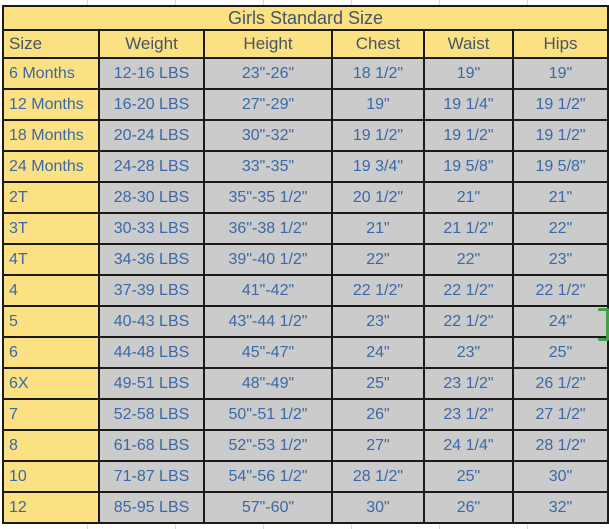  Describe the element at coordinates (468, 104) in the screenshot. I see `value-cell: 19 1/4"` at that location.